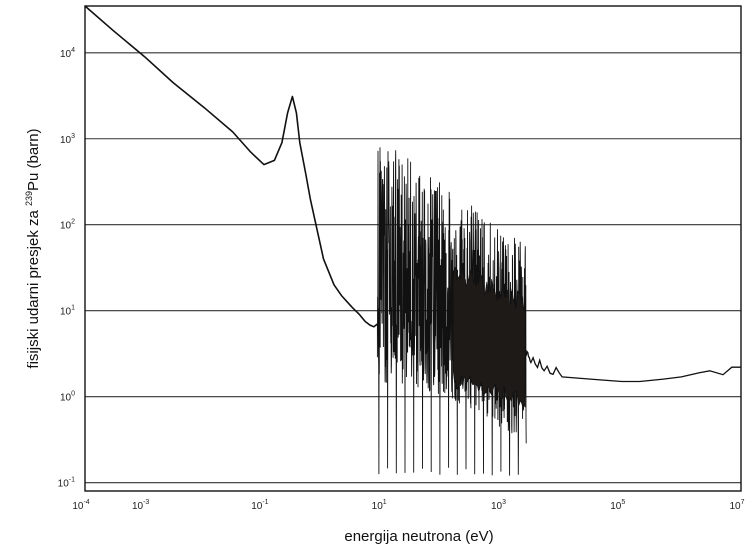 The height and width of the screenshot is (550, 746). I want to click on x-tick-label: 10⁵, so click(617, 505).